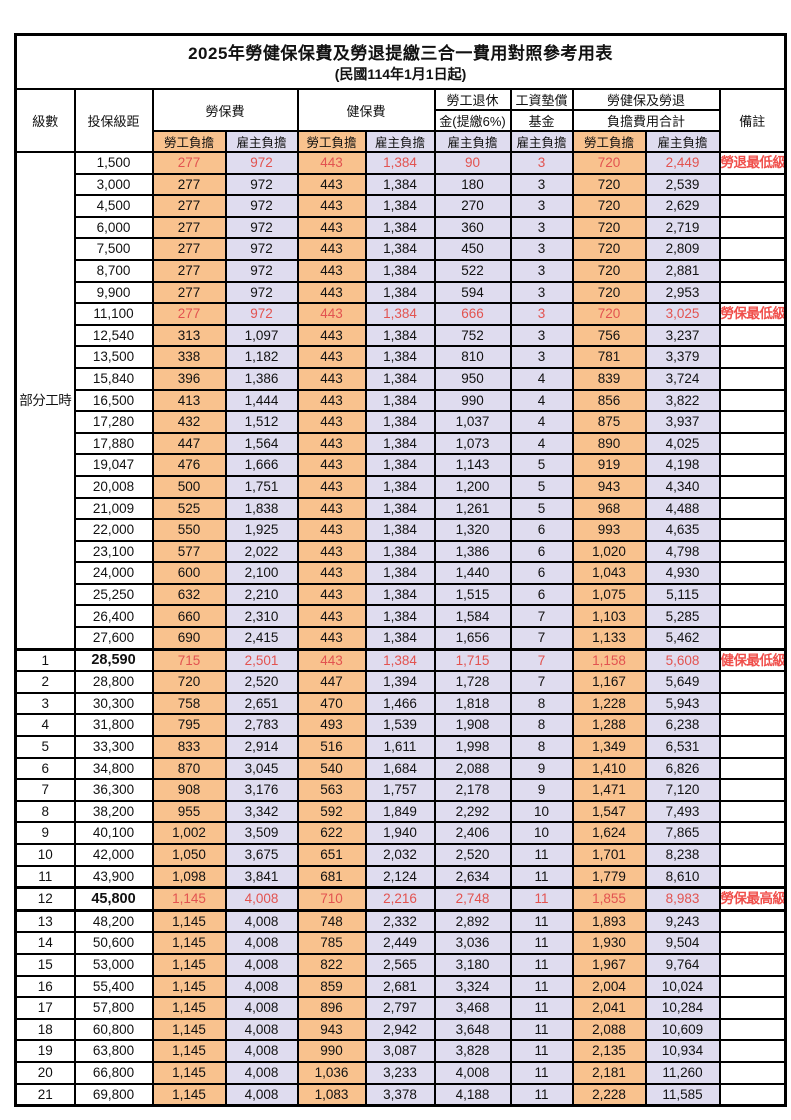 The image size is (791, 1120). I want to click on wage-fund-cell: 3, so click(541, 335).